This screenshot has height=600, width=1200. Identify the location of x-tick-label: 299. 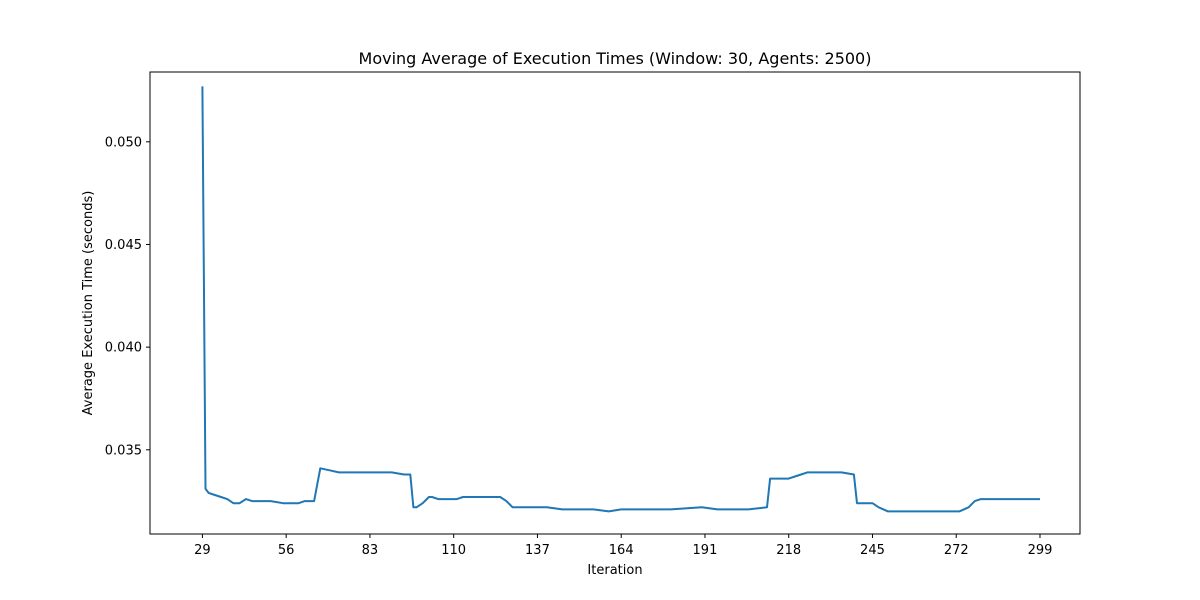
(1040, 550).